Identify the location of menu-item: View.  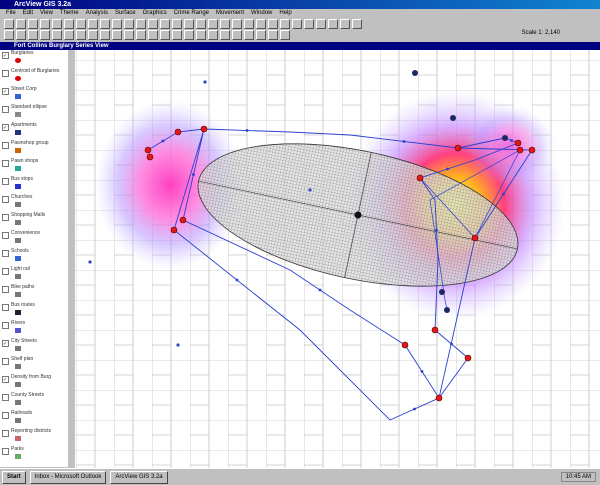
(46, 13).